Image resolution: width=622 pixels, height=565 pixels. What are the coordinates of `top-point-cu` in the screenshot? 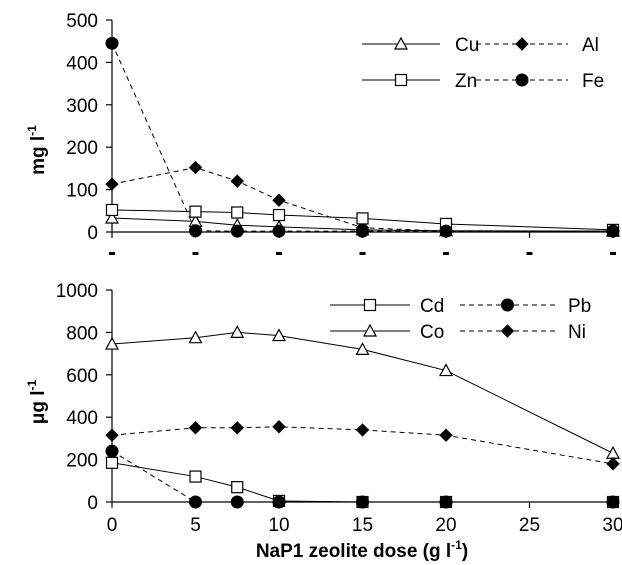 It's located at (112, 217).